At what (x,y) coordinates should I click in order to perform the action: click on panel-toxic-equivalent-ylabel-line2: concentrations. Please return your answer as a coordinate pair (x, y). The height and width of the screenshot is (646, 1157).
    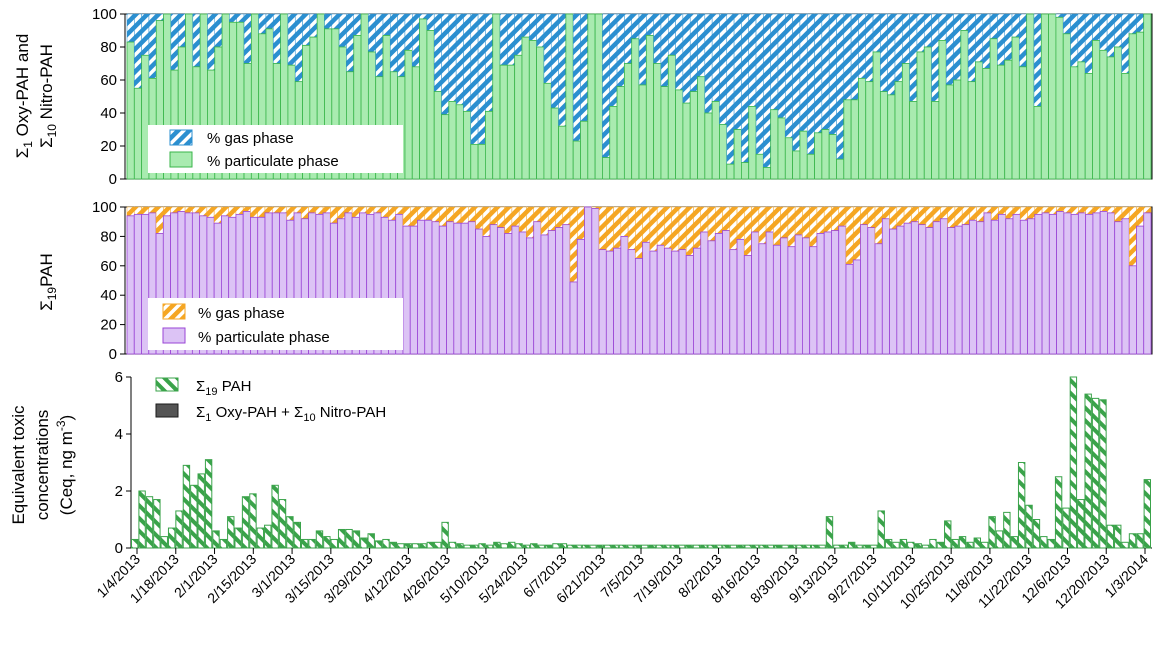
    Looking at the image, I should click on (42, 465).